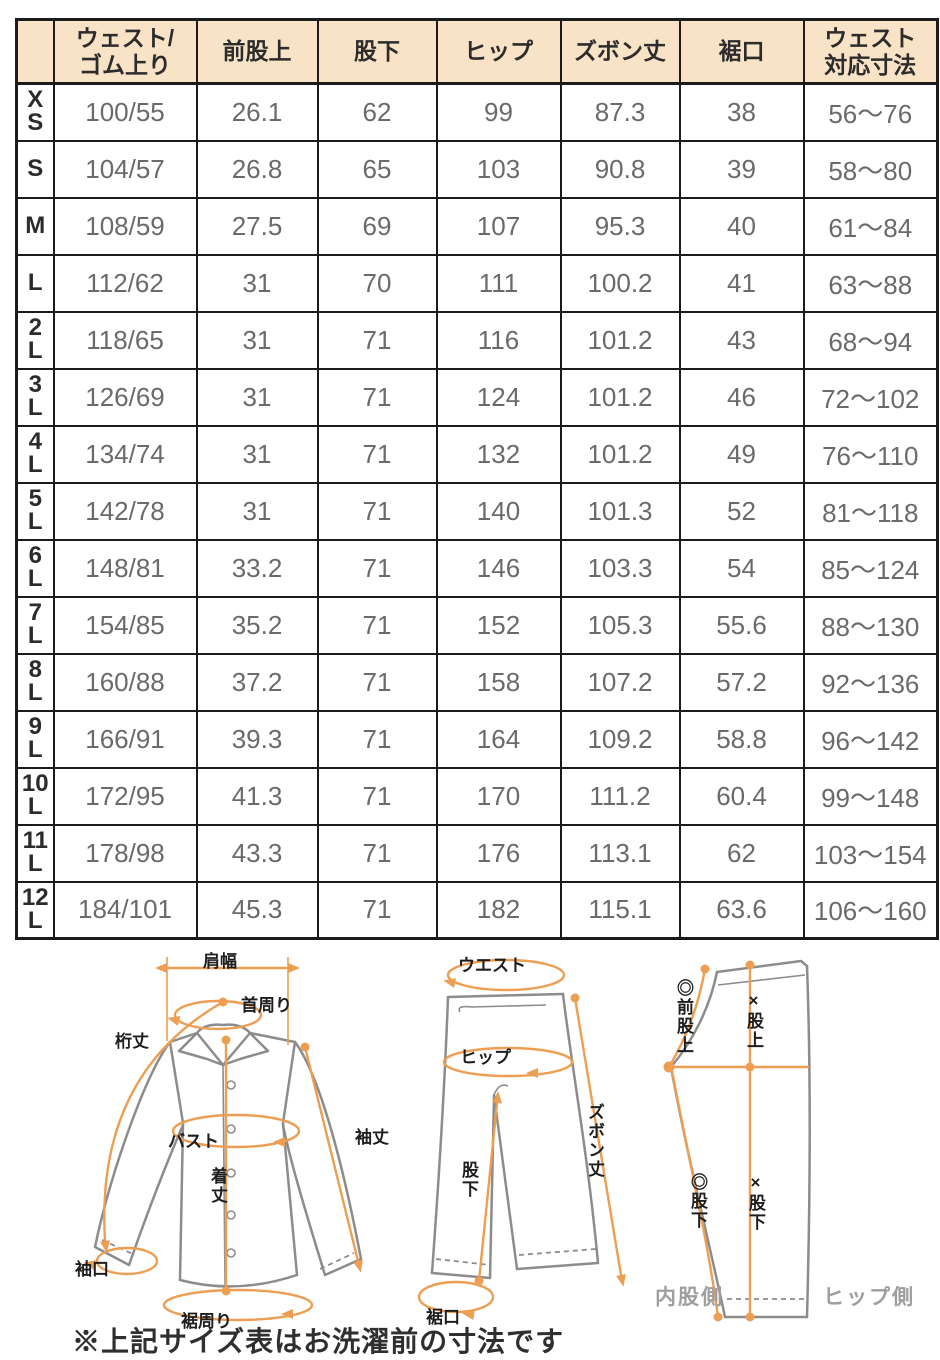 The width and height of the screenshot is (940, 1360). Describe the element at coordinates (223, 1139) in the screenshot. I see `shirt-drawing-icon` at that location.